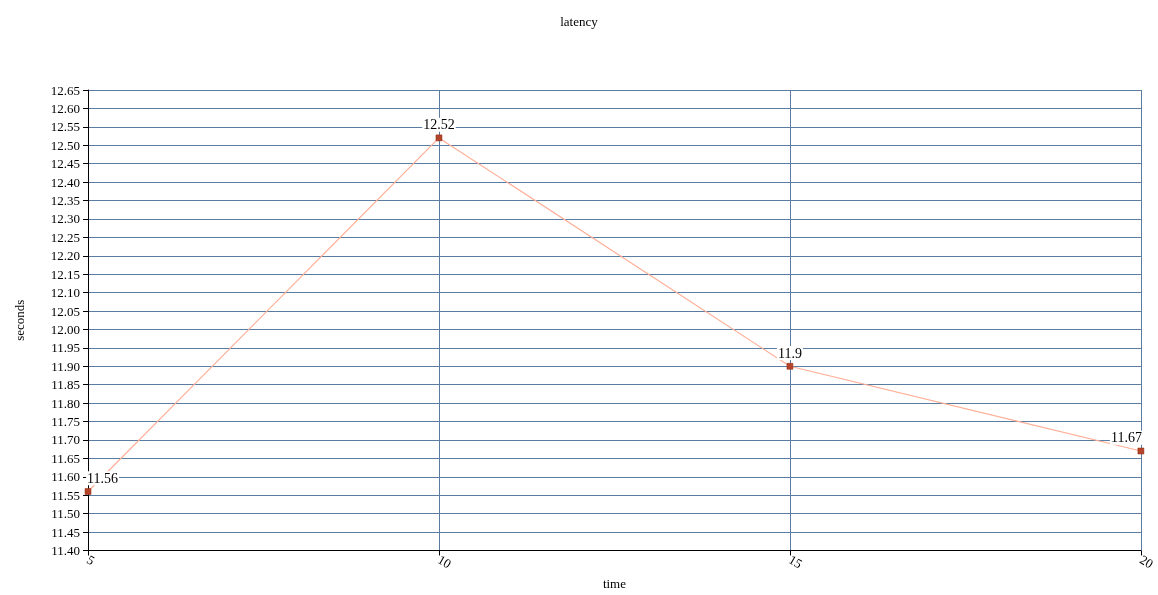  I want to click on data-label: 11.9, so click(789, 353).